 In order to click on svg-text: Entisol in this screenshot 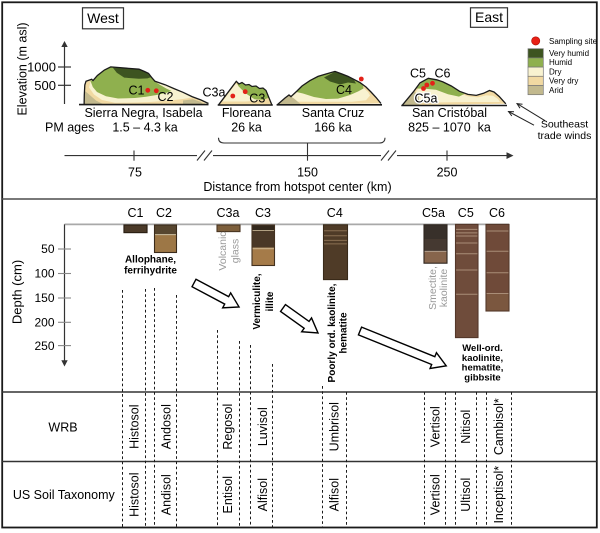, I will do `click(228, 495)`.